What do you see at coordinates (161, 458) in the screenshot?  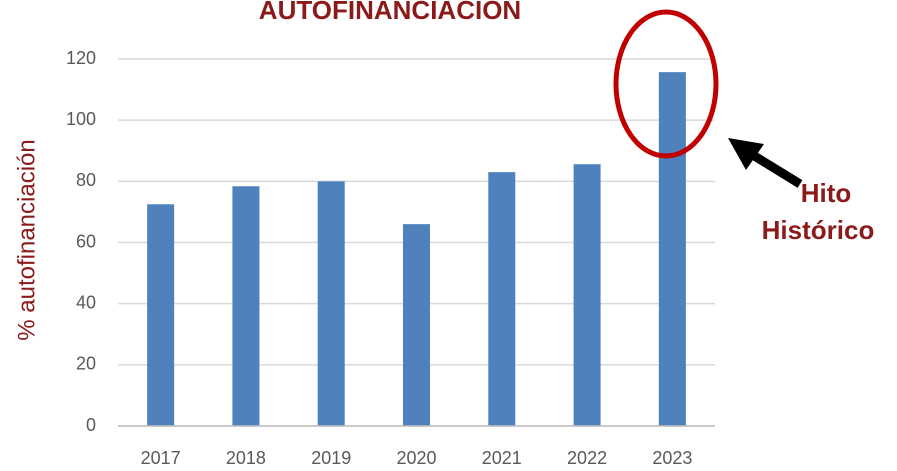 I see `x-tick-label: 2017` at bounding box center [161, 458].